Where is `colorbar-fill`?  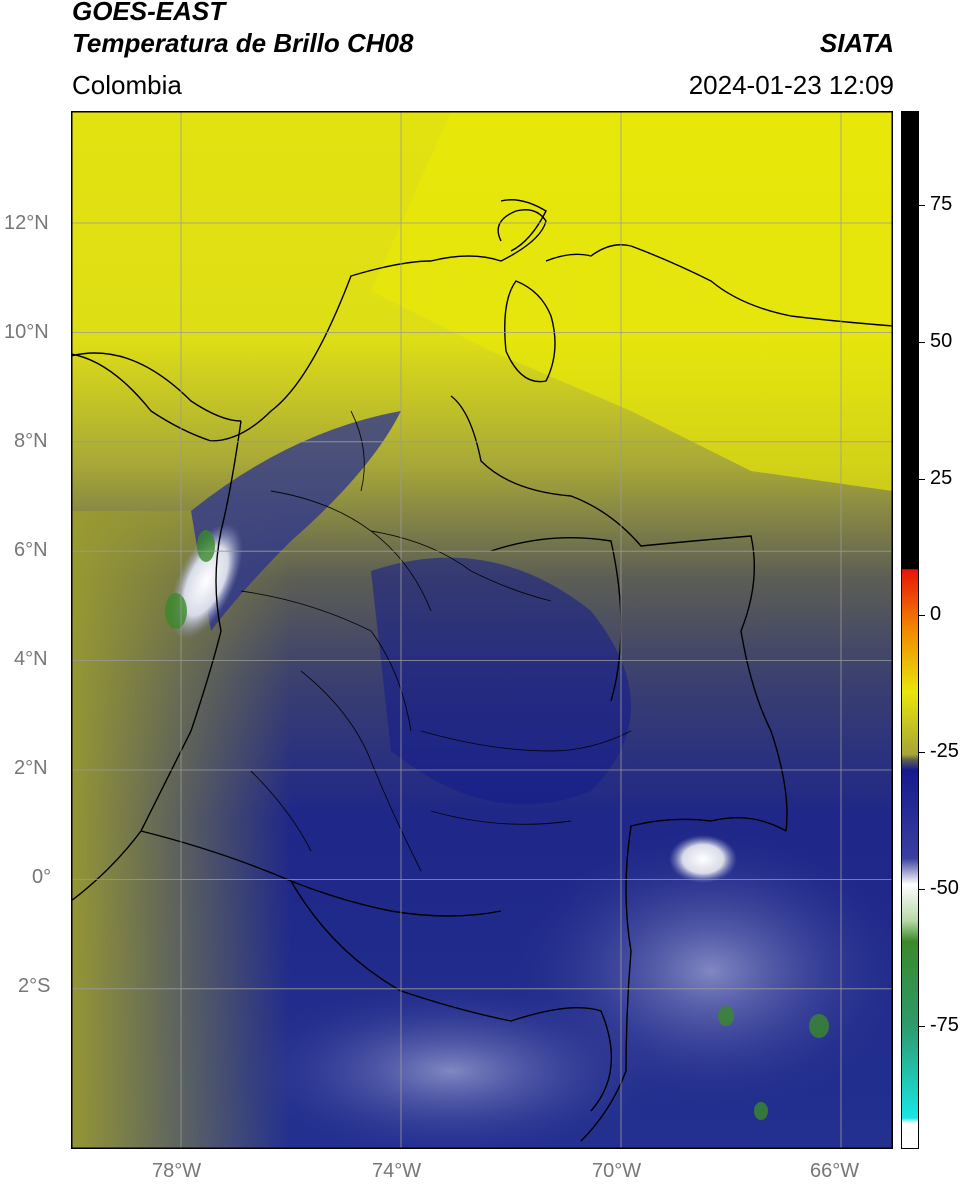 colorbar-fill is located at coordinates (910, 630).